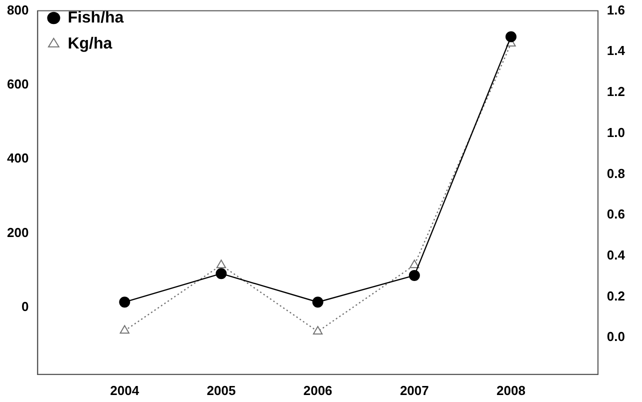 The image size is (642, 402). What do you see at coordinates (25, 306) in the screenshot?
I see `y-tick-label: 0` at bounding box center [25, 306].